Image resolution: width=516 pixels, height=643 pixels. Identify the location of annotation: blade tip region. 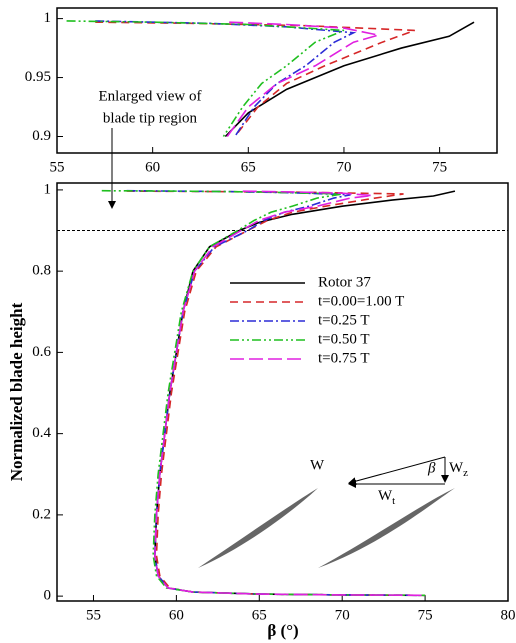
(150, 118).